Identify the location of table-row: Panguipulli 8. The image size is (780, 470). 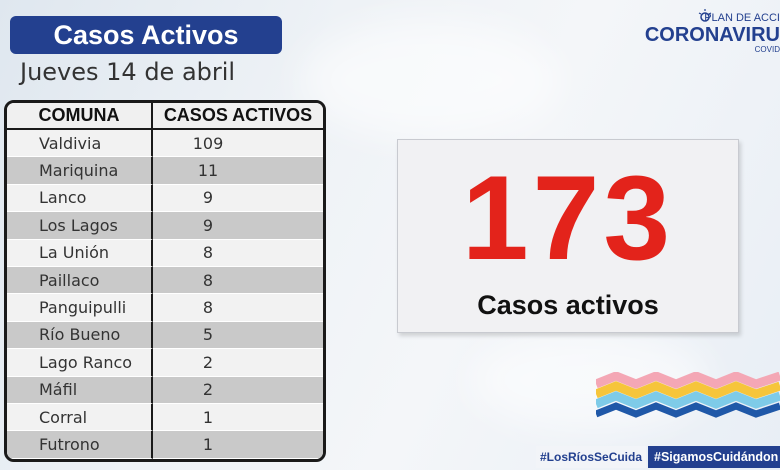
(165, 308).